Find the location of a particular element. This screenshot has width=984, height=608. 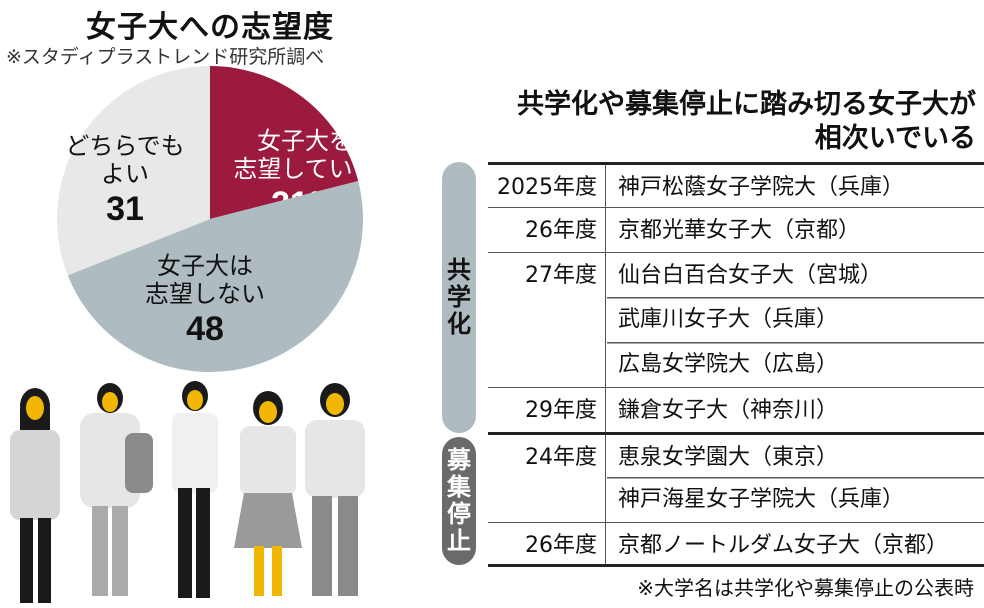

table-note: ※大学名は共学化や募集停止の公表時 is located at coordinates (805, 588).